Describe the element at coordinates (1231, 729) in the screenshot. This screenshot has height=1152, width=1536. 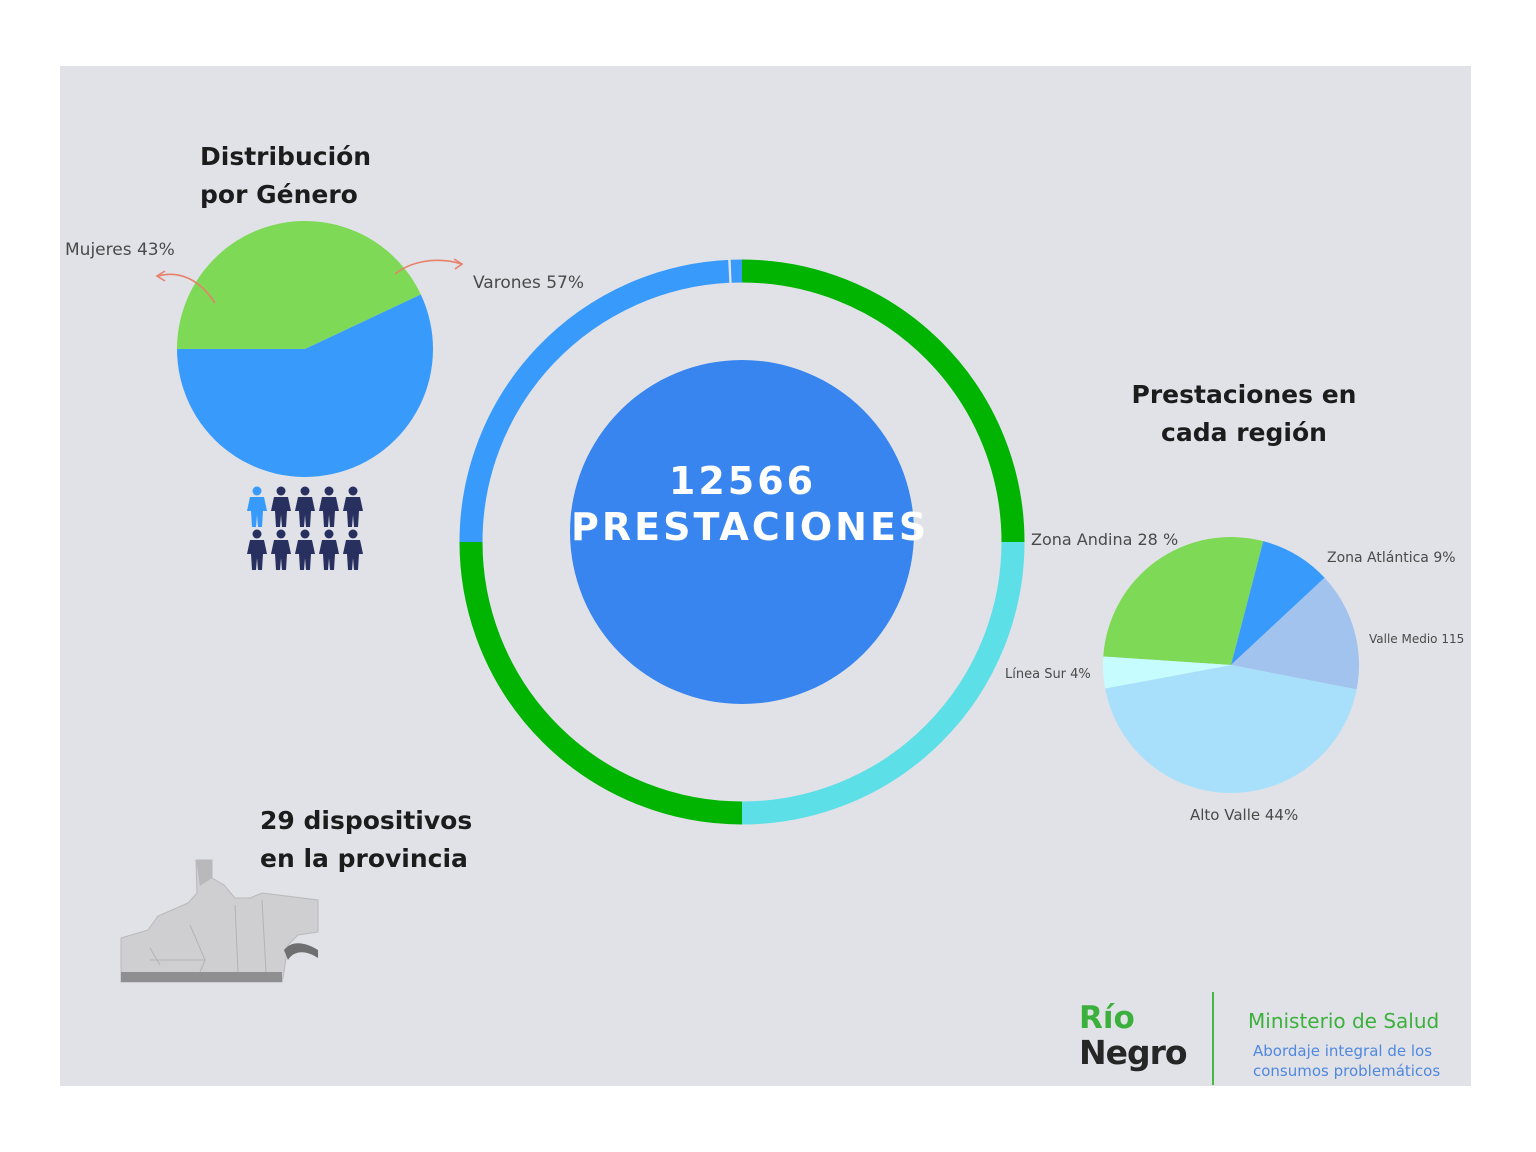
I see `region-slice-alto-valle` at that location.